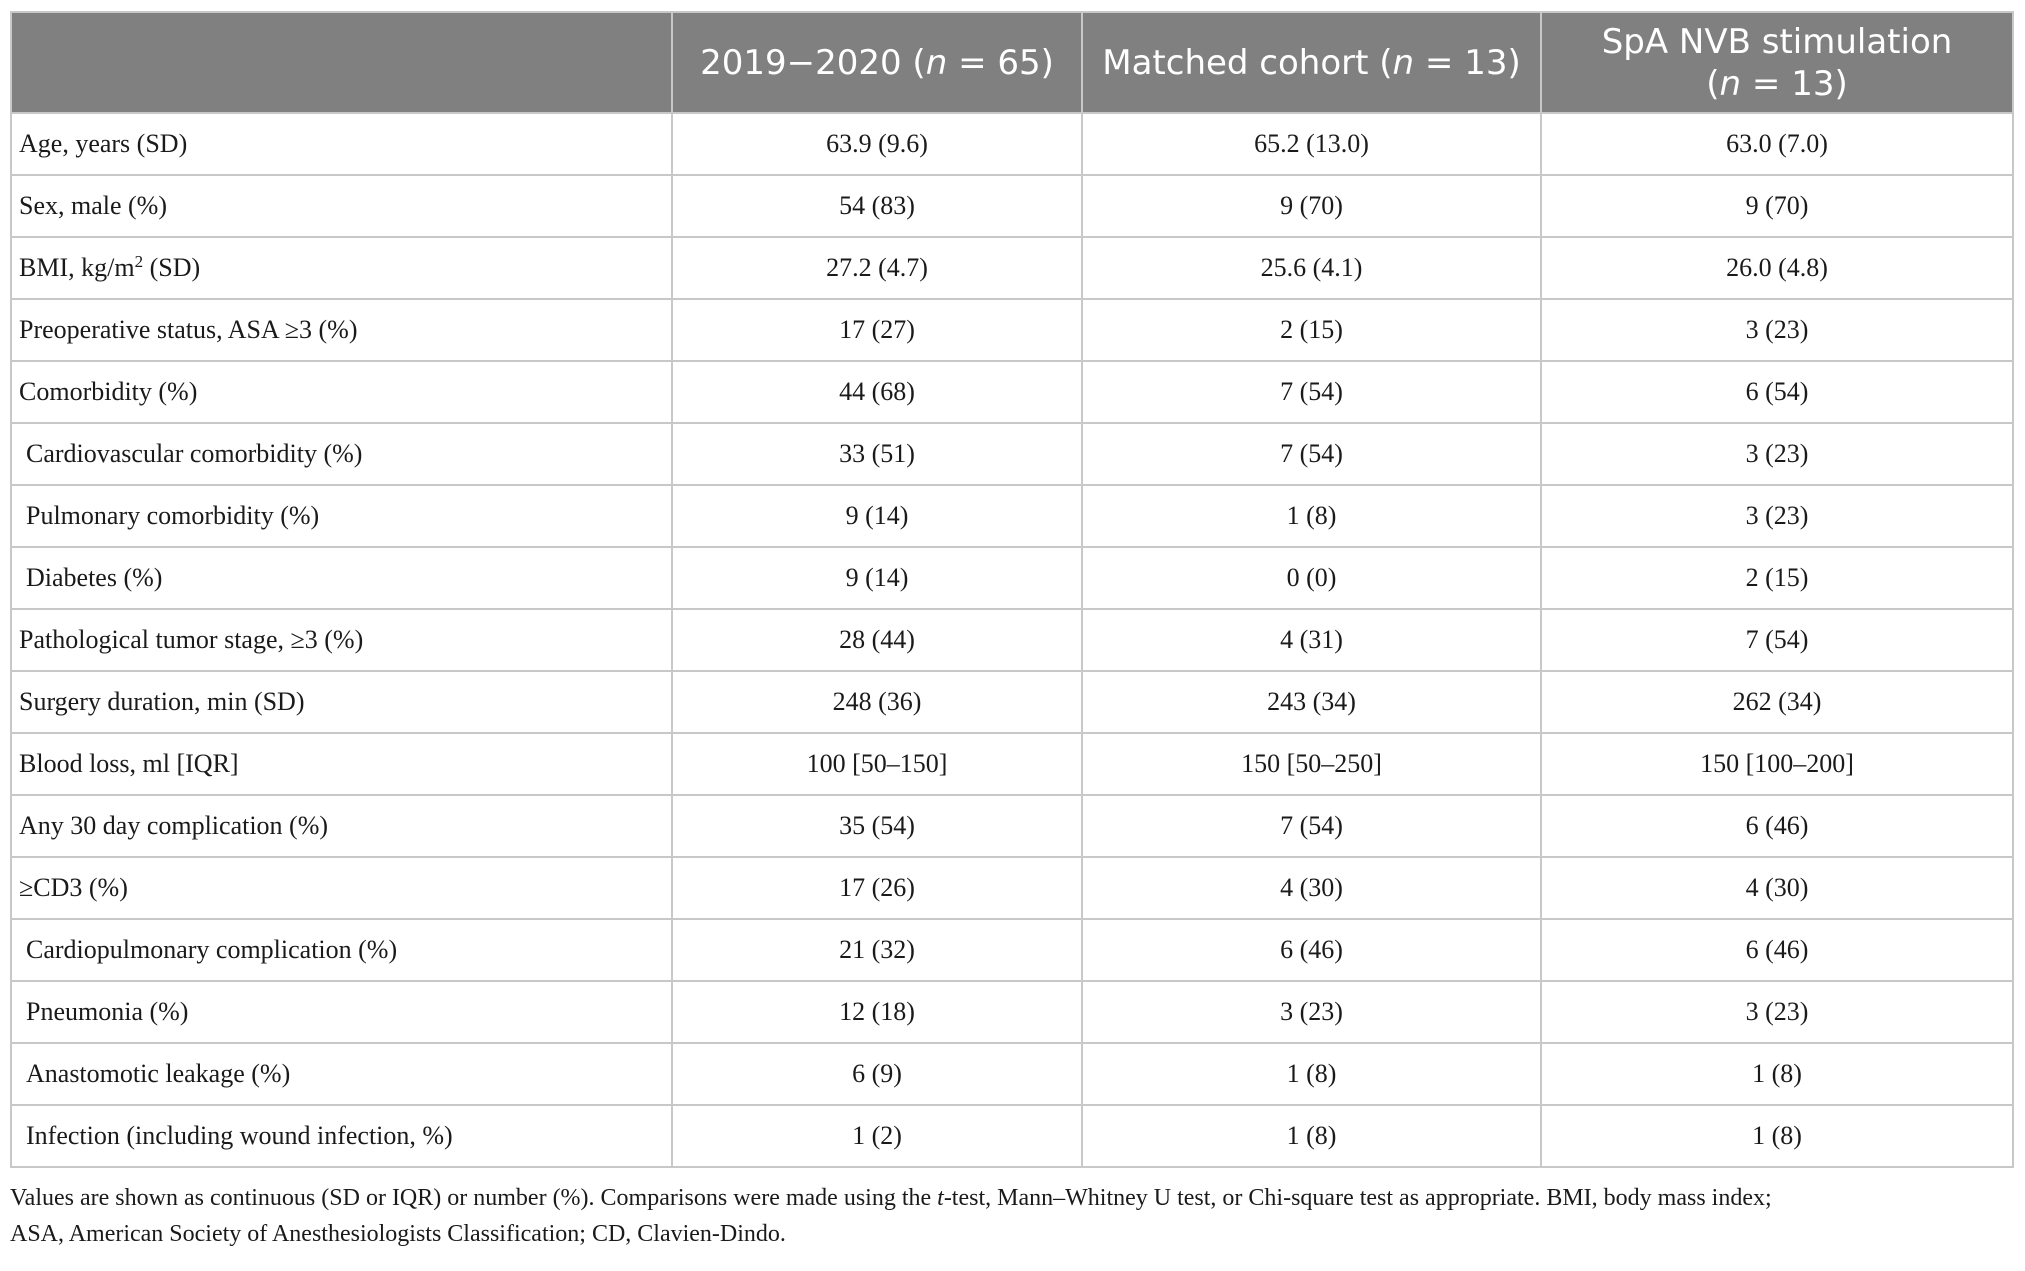 This screenshot has height=1271, width=2025. What do you see at coordinates (877, 1136) in the screenshot?
I see `table-cell-value: 1 (2)` at bounding box center [877, 1136].